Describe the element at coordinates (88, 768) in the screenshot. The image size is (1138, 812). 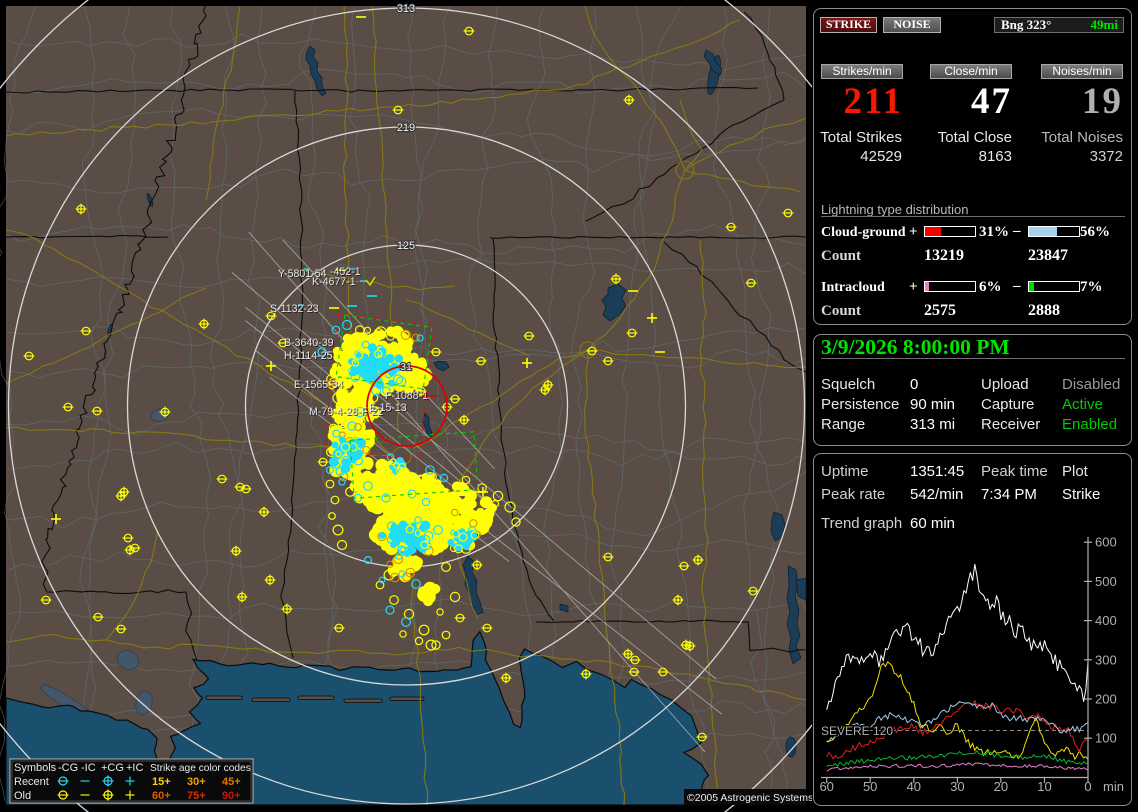
I see `svg-text: -IC` at that location.